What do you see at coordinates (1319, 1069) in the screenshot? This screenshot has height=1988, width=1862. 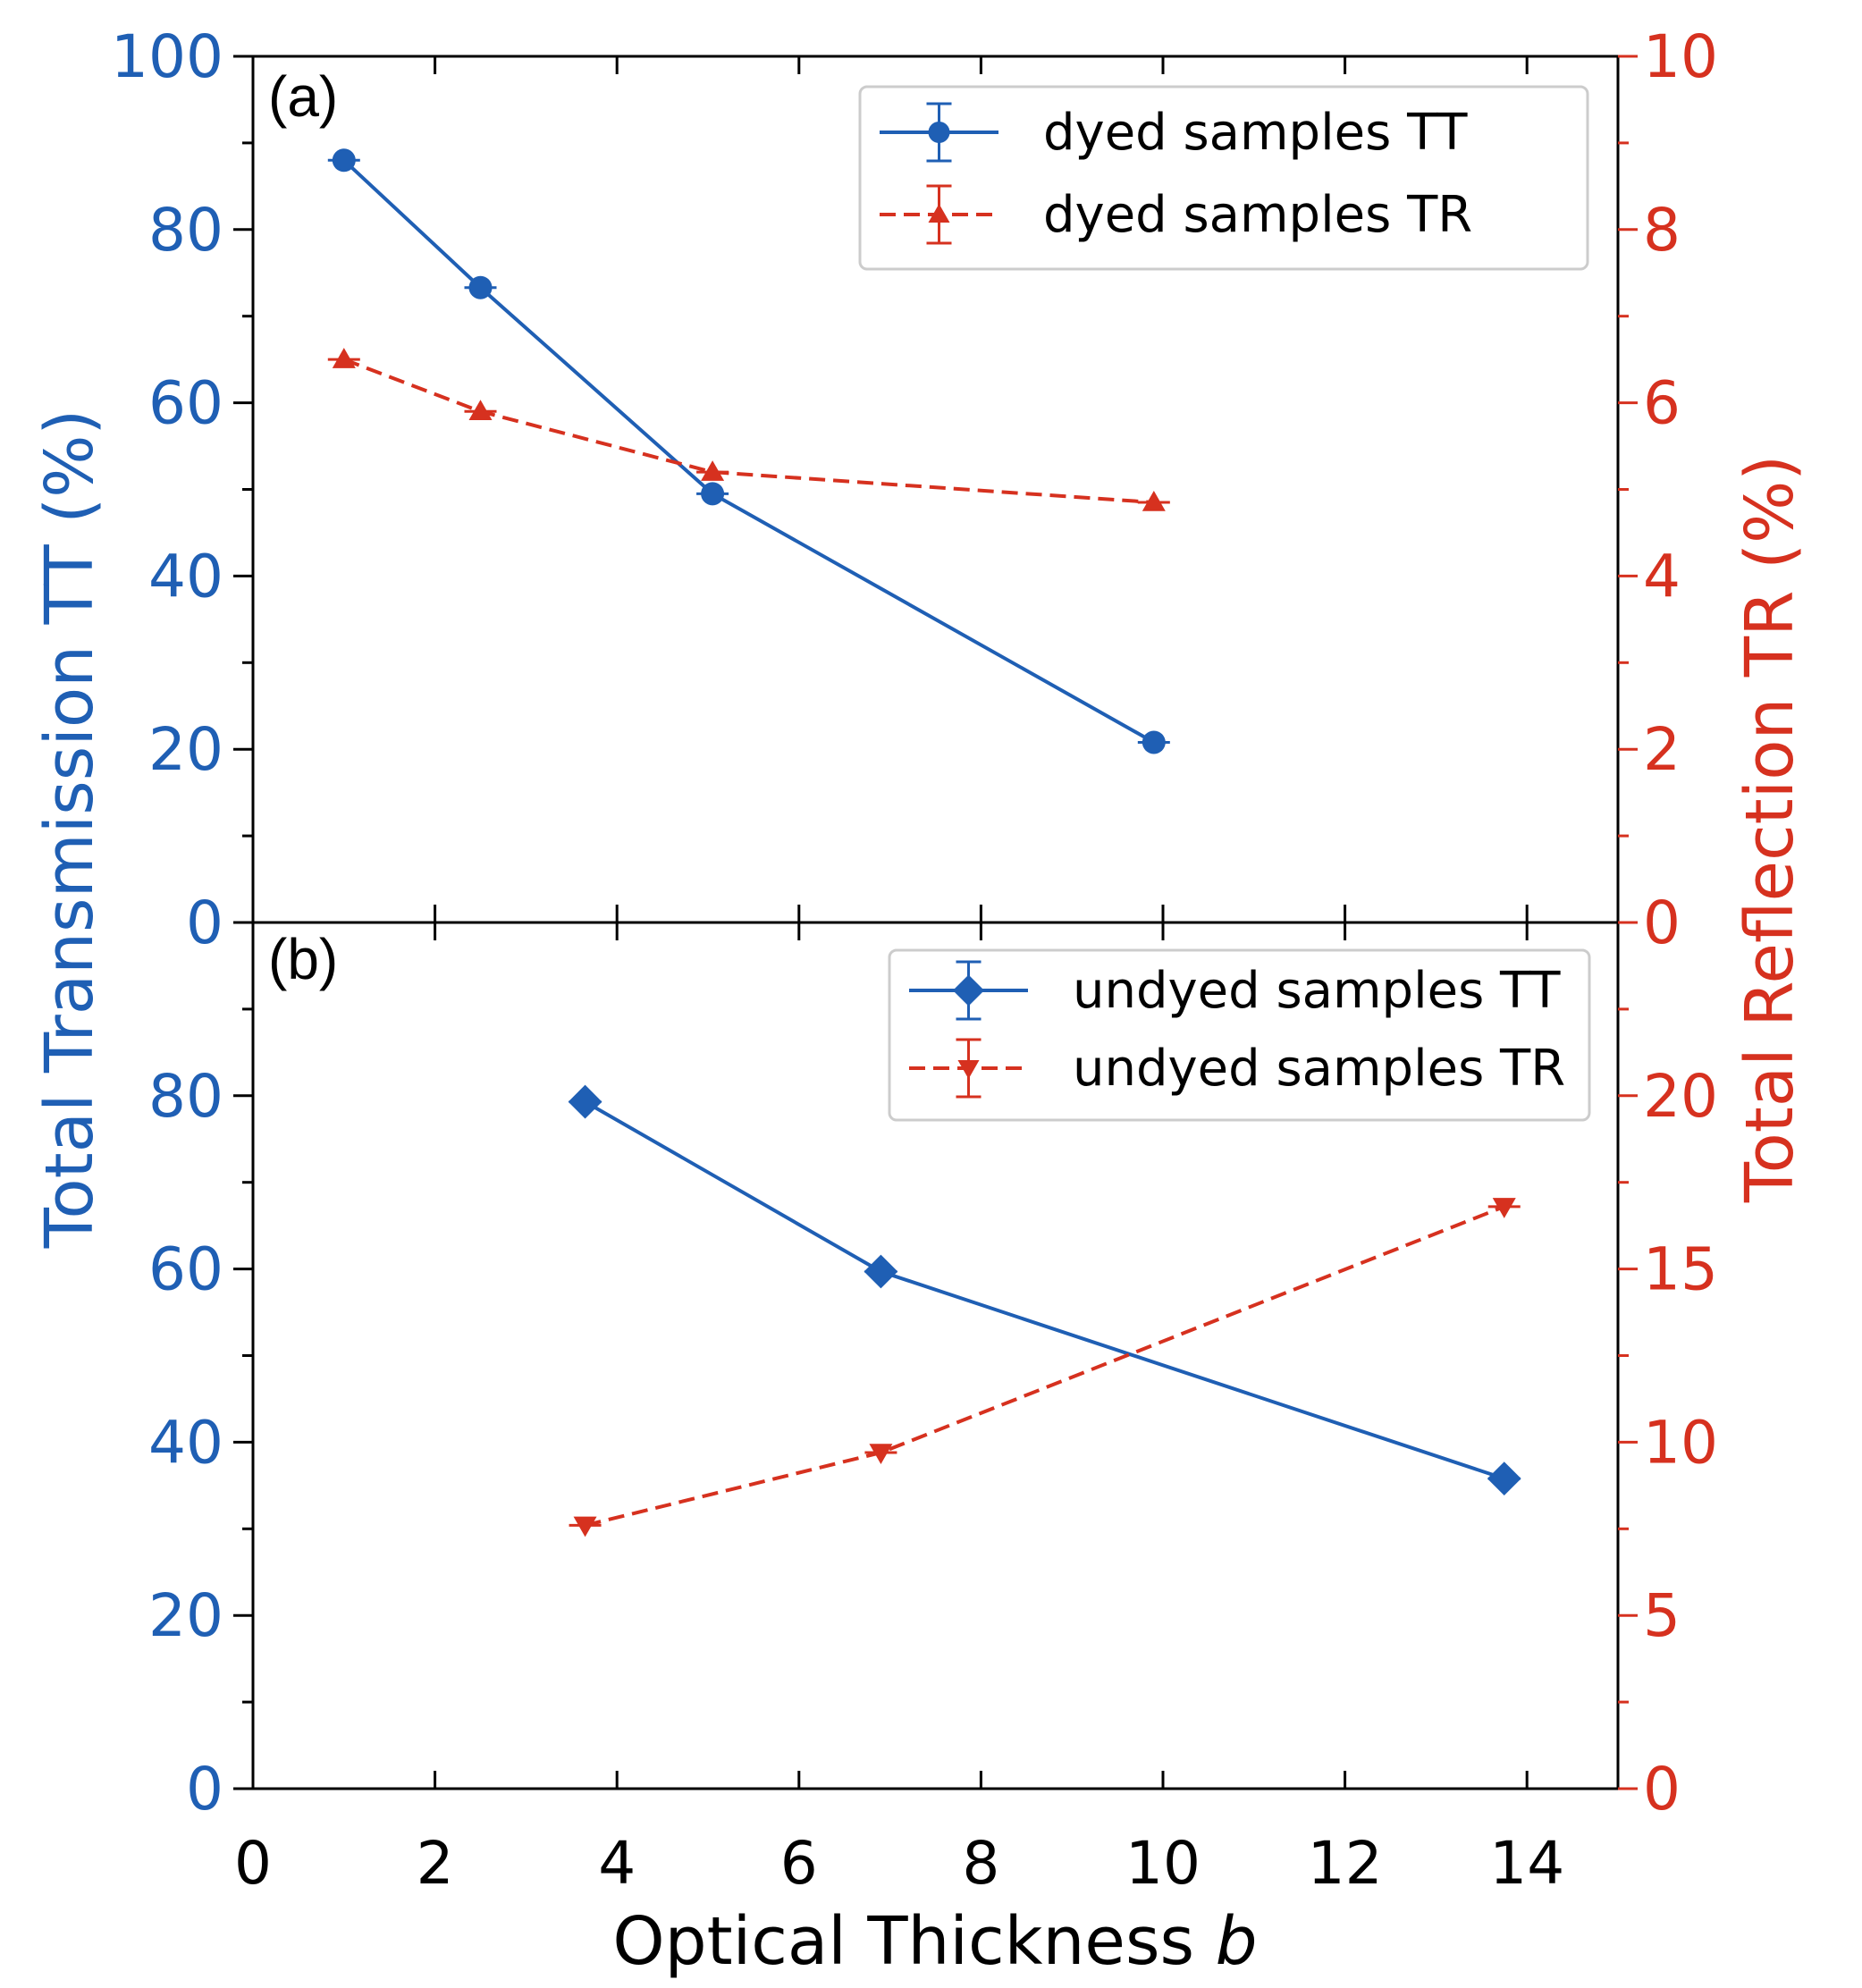 I see `legend-entry-label: undyed samples TR` at bounding box center [1319, 1069].